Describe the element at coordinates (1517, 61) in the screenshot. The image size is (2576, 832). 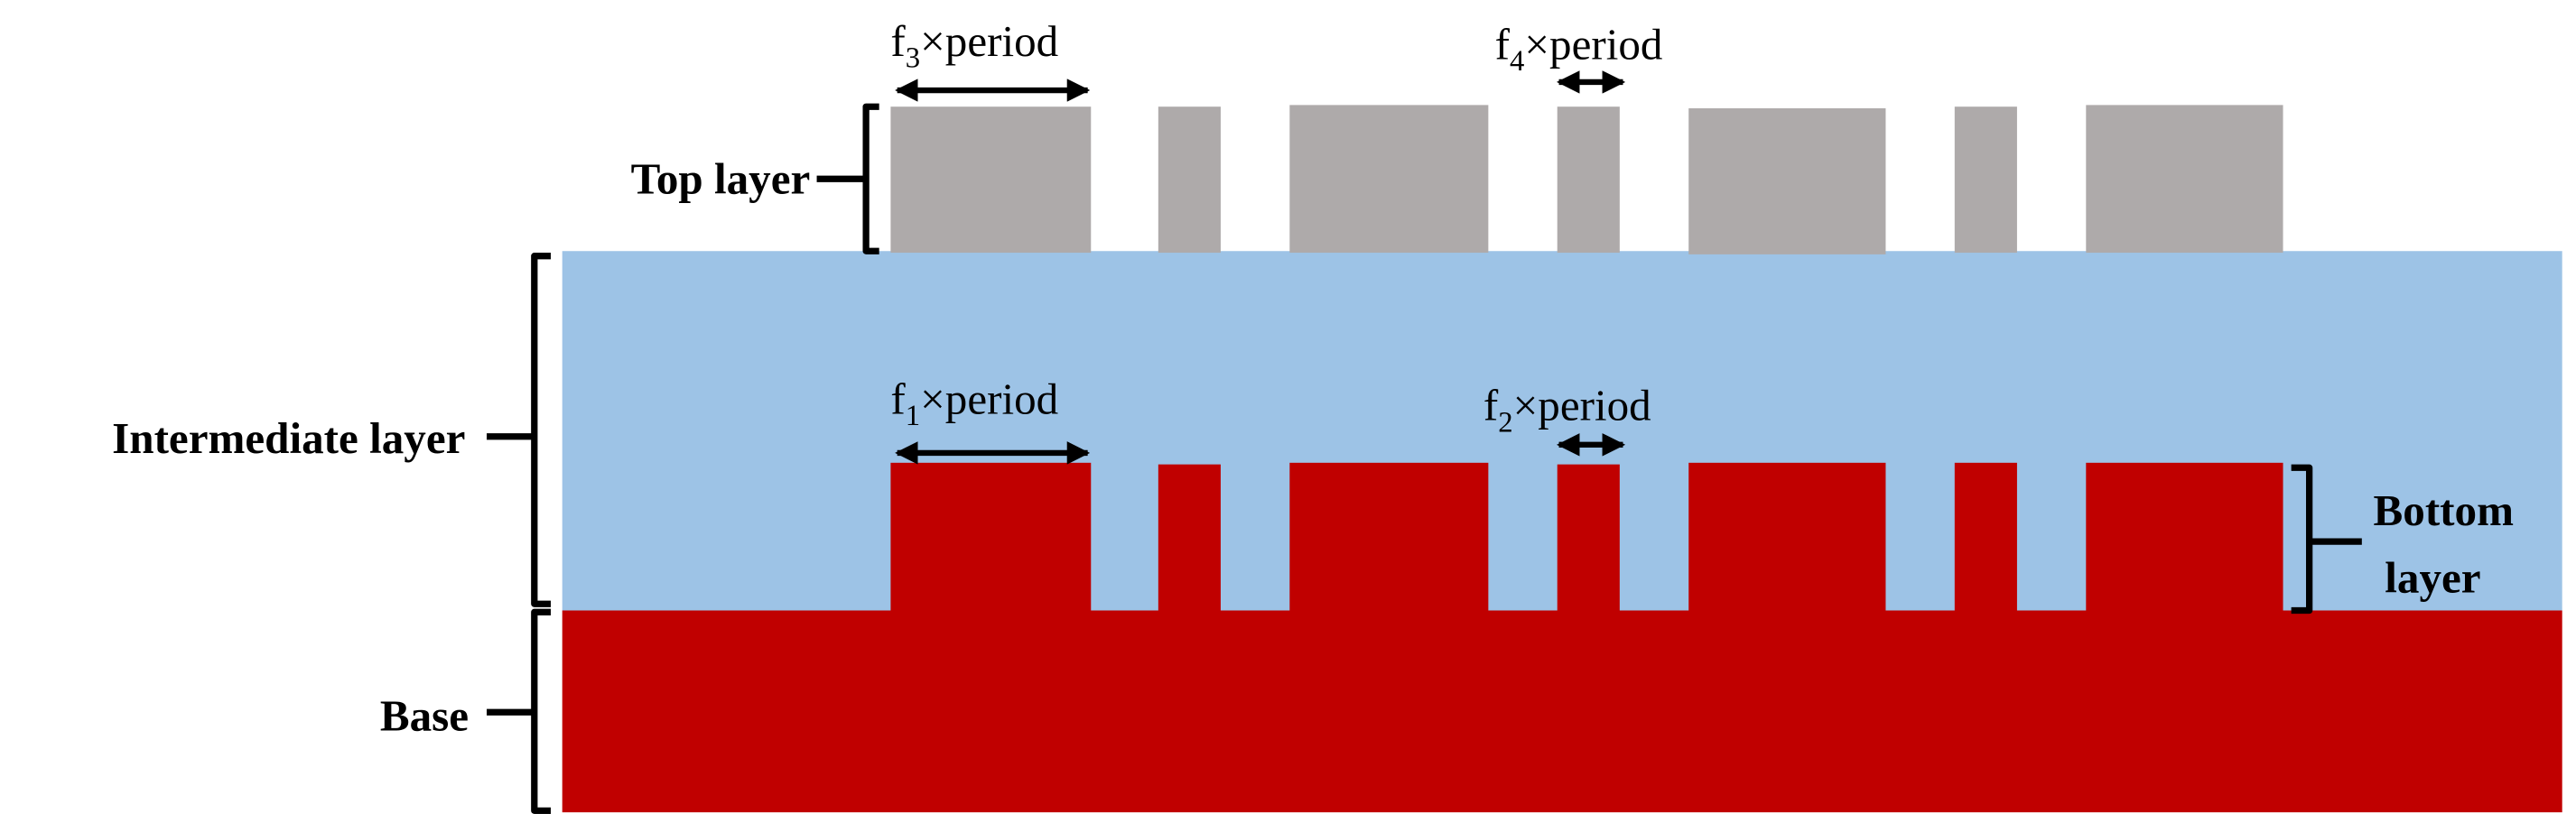
I see `text-part: 4` at that location.